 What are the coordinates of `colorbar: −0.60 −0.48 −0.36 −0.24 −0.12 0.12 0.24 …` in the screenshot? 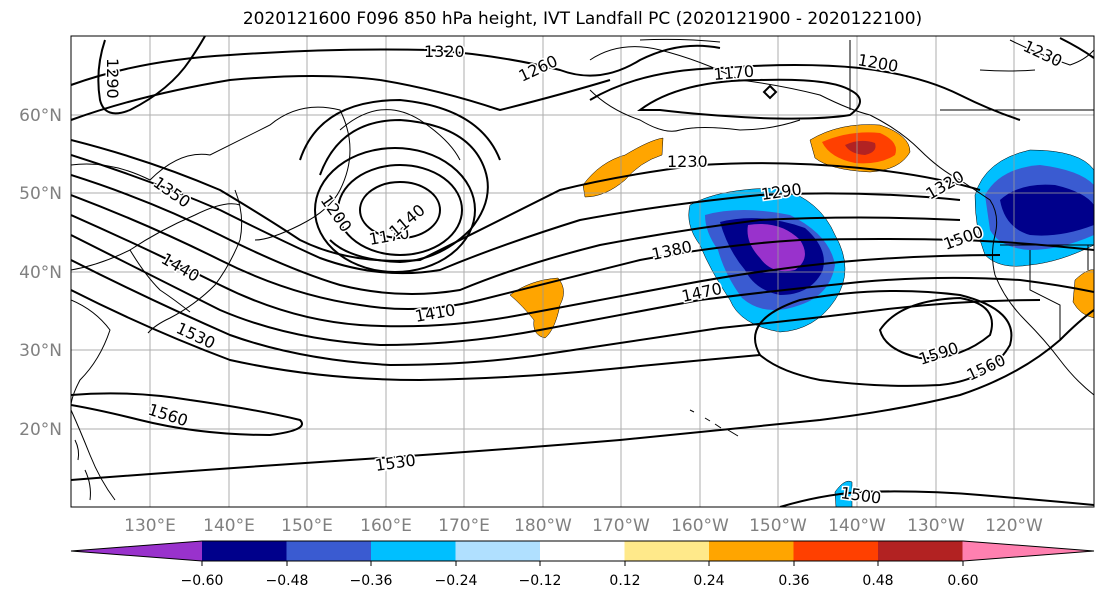 It's located at (582, 564).